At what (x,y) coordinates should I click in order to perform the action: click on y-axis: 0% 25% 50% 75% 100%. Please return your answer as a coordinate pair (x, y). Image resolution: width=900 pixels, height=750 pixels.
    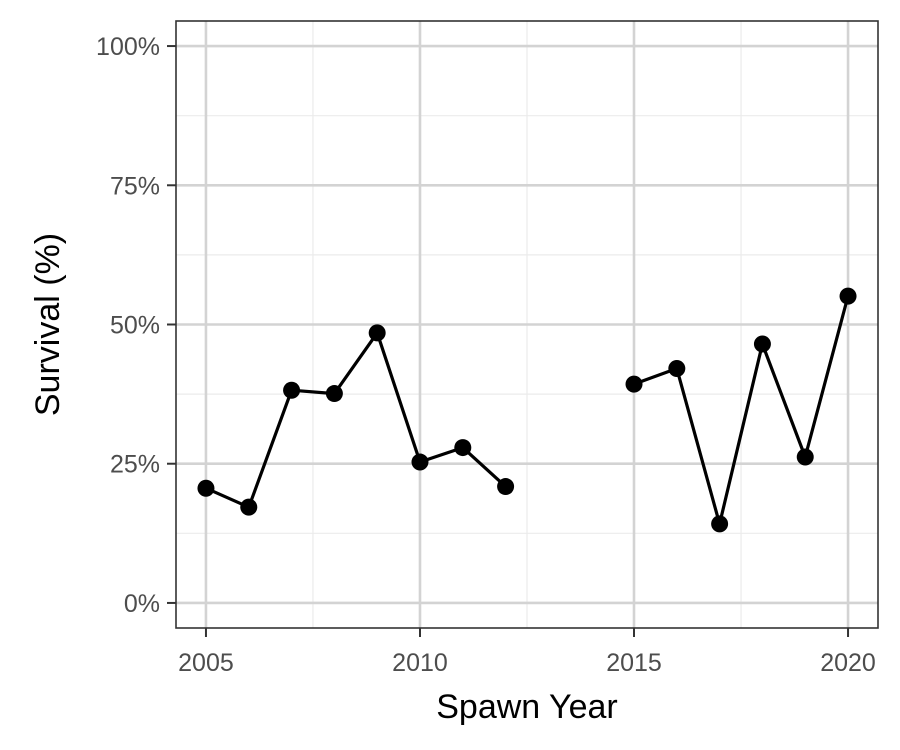
    Looking at the image, I should click on (136, 325).